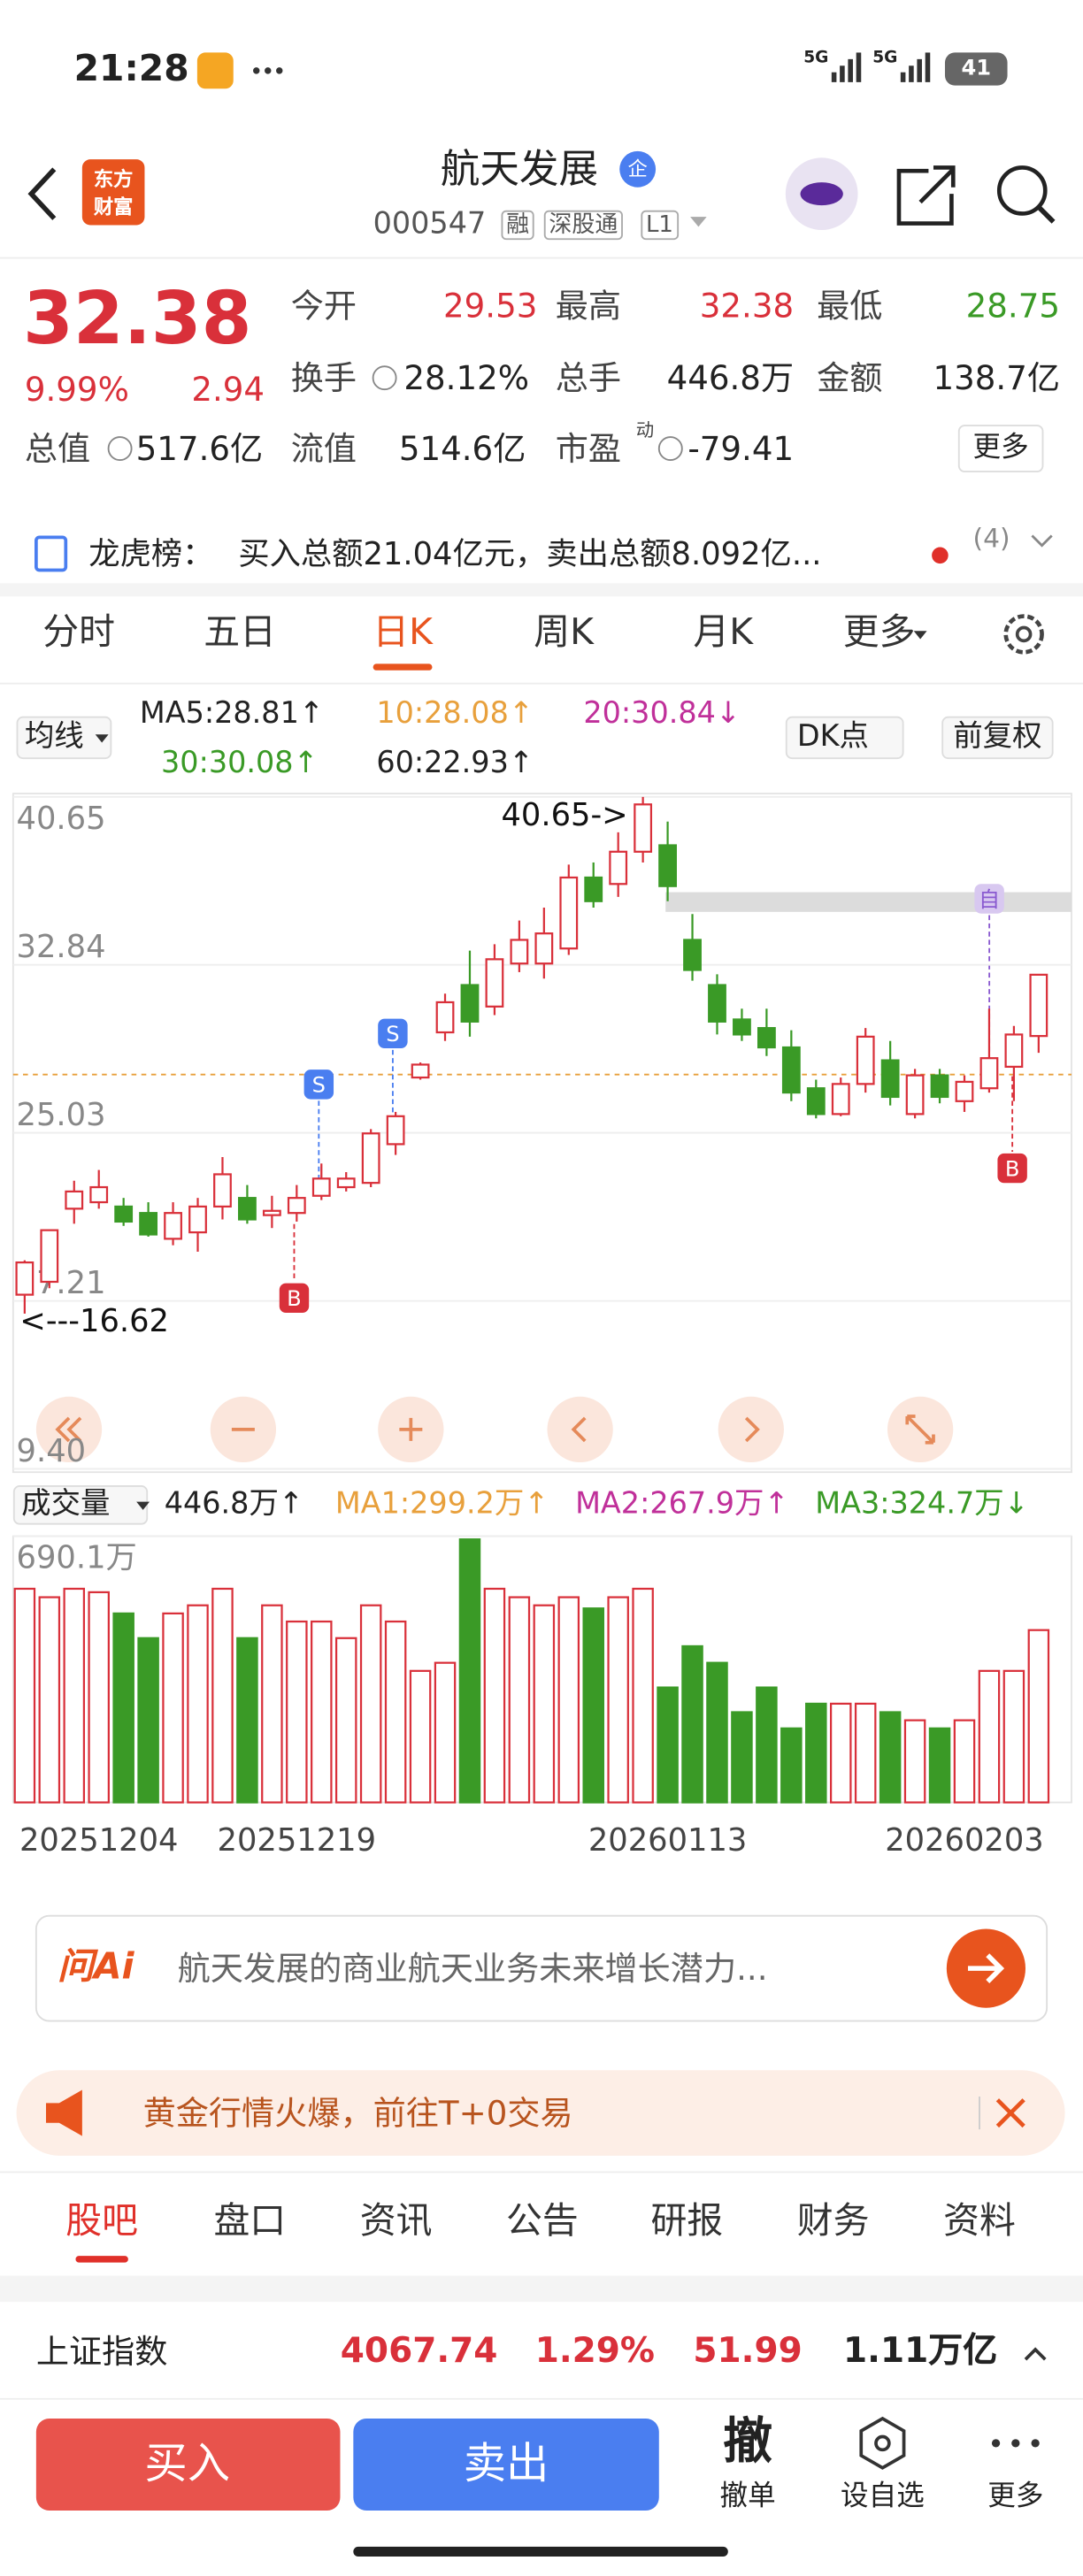  I want to click on content-tab: 股吧, so click(102, 2222).